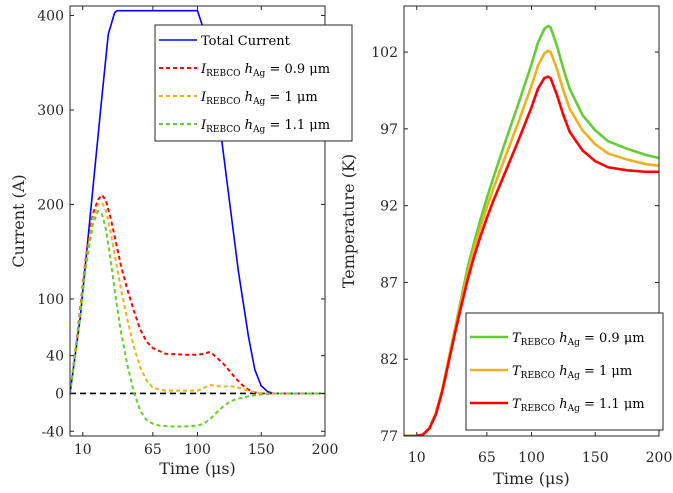 The width and height of the screenshot is (673, 493). I want to click on current-y-tick-label: 400, so click(50, 16).